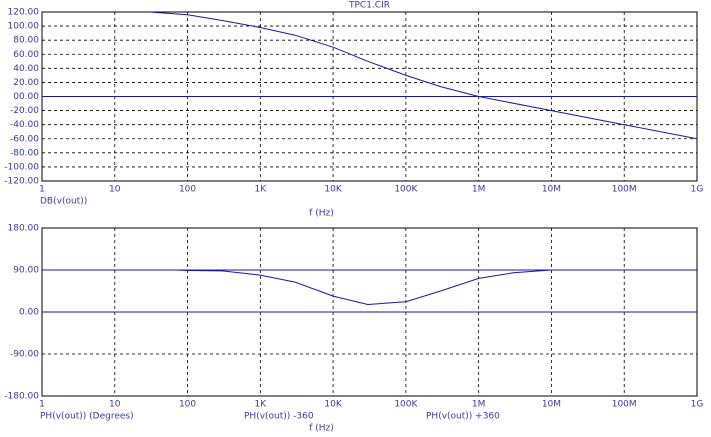 The image size is (711, 437). I want to click on y-tick-label: -120.00, so click(21, 182).